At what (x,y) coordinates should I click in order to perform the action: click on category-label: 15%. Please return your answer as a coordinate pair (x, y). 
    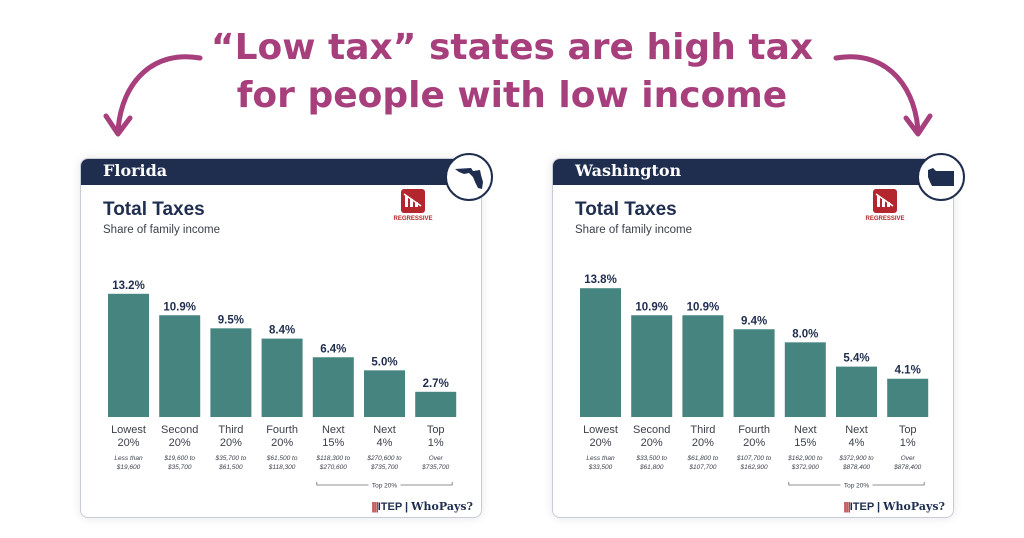
    Looking at the image, I should click on (333, 443).